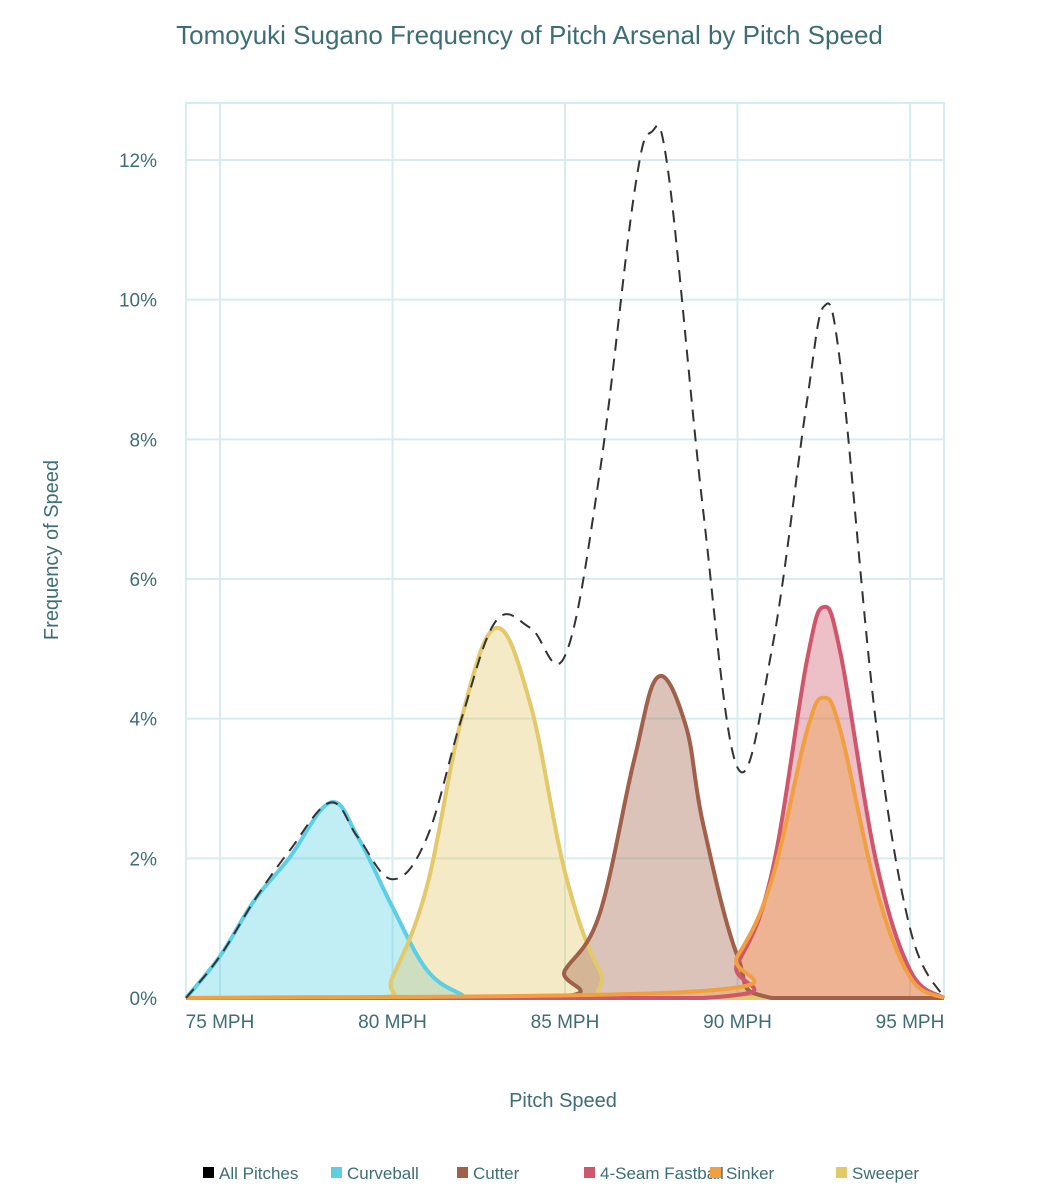 The width and height of the screenshot is (1059, 1200). I want to click on legend-label-all-pitches: All Pitches, so click(258, 1173).